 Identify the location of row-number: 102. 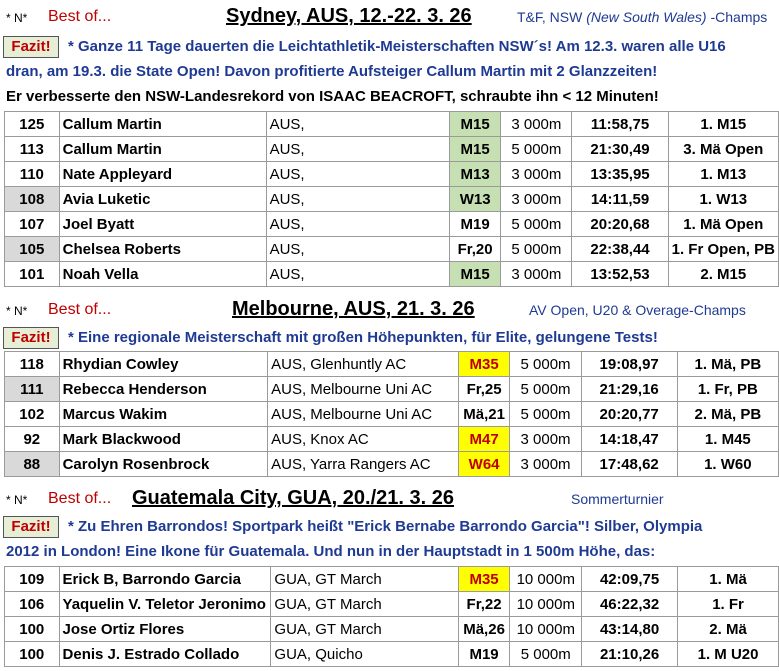
(32, 414).